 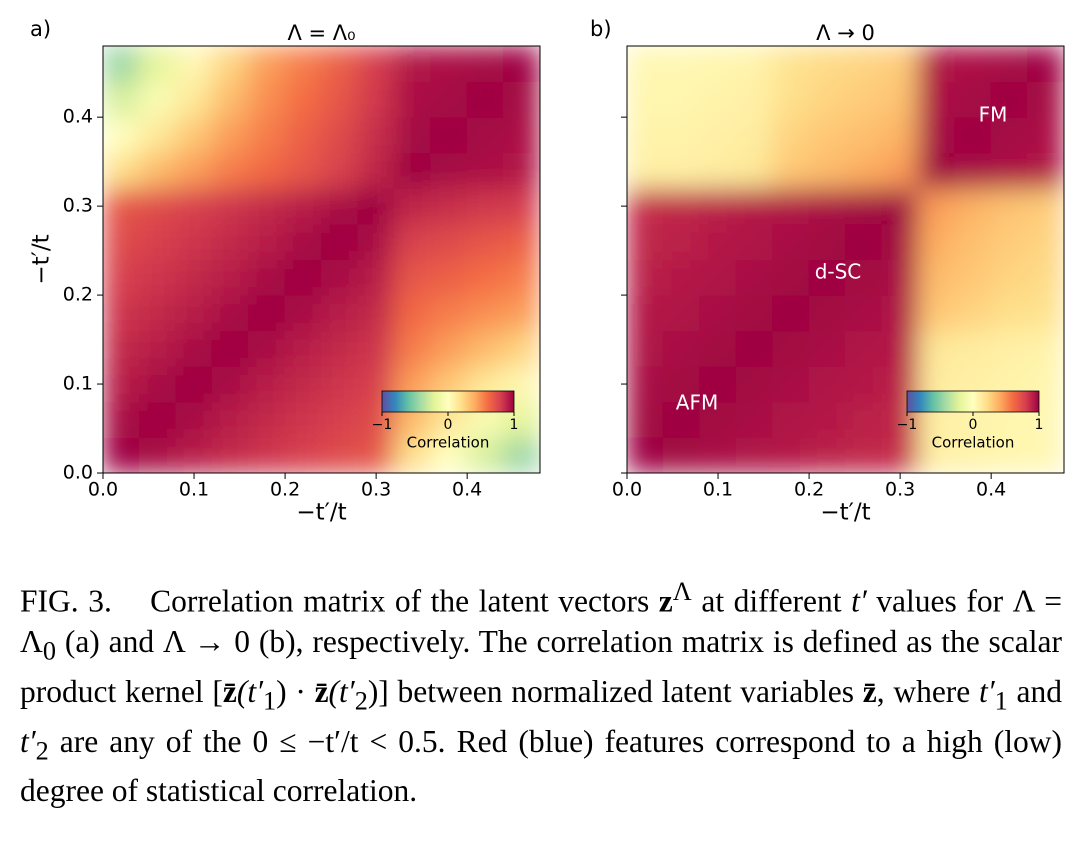 I want to click on colorbar-tick-label: −1, so click(x=382, y=425).